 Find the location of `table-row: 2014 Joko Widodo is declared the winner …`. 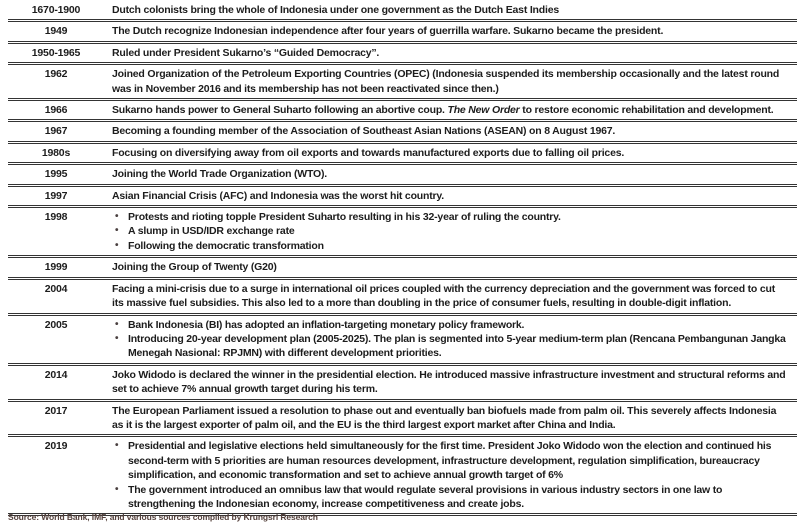

table-row: 2014 Joko Widodo is declared the winner … is located at coordinates (402, 384).